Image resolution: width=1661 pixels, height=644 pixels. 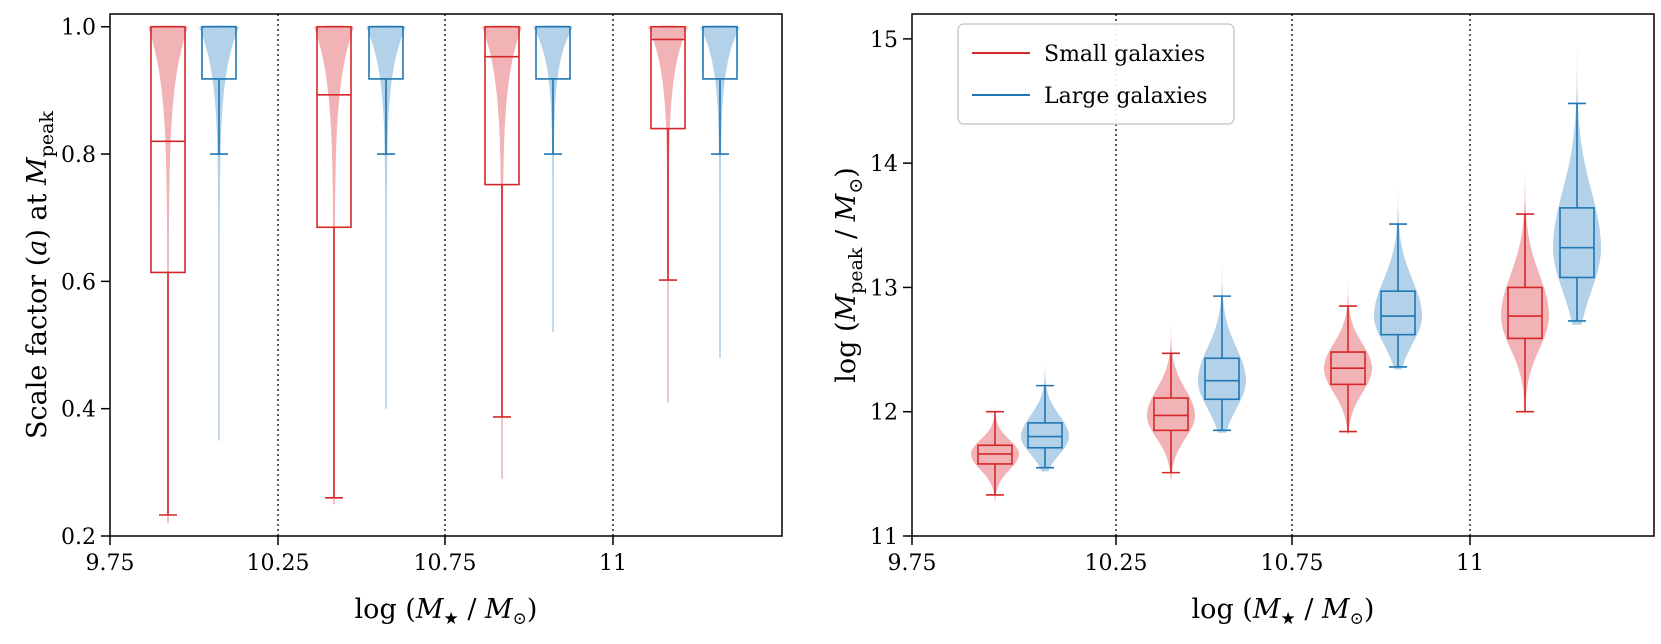 What do you see at coordinates (78, 410) in the screenshot?
I see `y-tick-label-1: 0.4` at bounding box center [78, 410].